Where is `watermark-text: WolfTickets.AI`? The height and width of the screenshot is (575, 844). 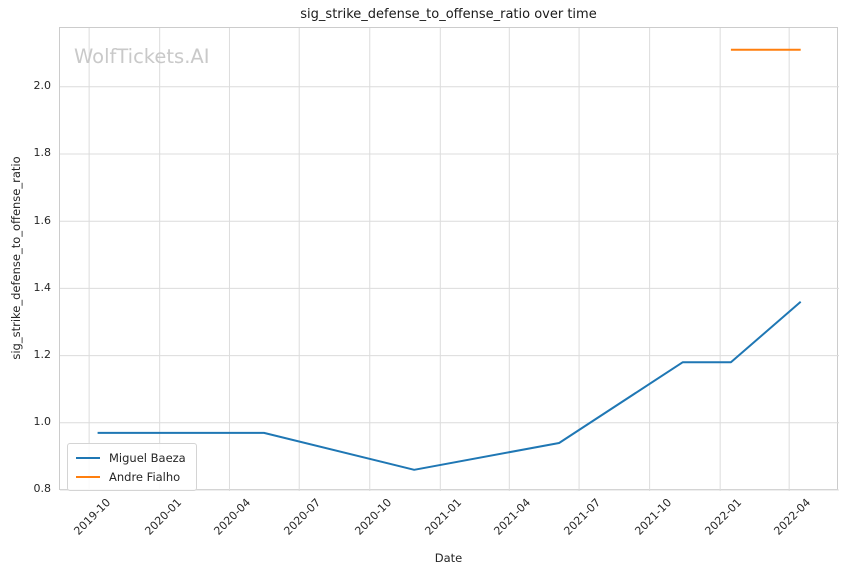 watermark-text: WolfTickets.AI is located at coordinates (142, 56).